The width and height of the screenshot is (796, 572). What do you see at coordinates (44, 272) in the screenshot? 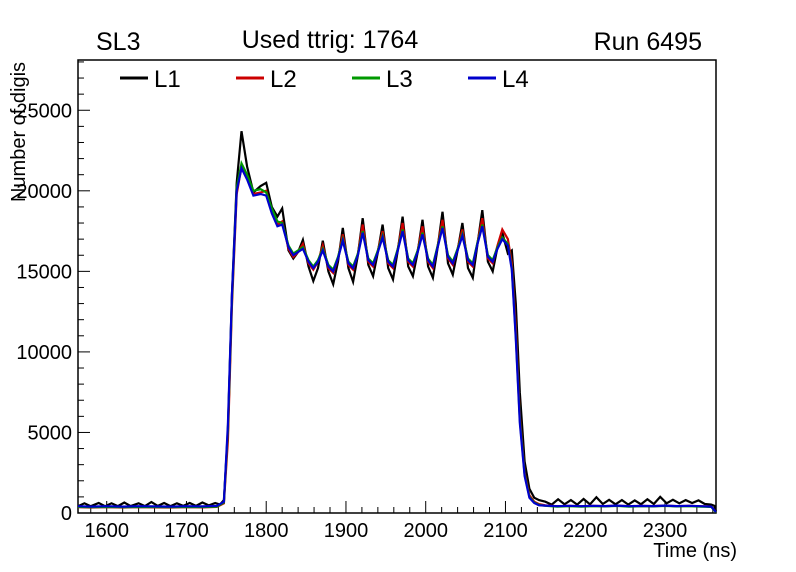
I see `y-tick-label: 15000` at bounding box center [44, 272].